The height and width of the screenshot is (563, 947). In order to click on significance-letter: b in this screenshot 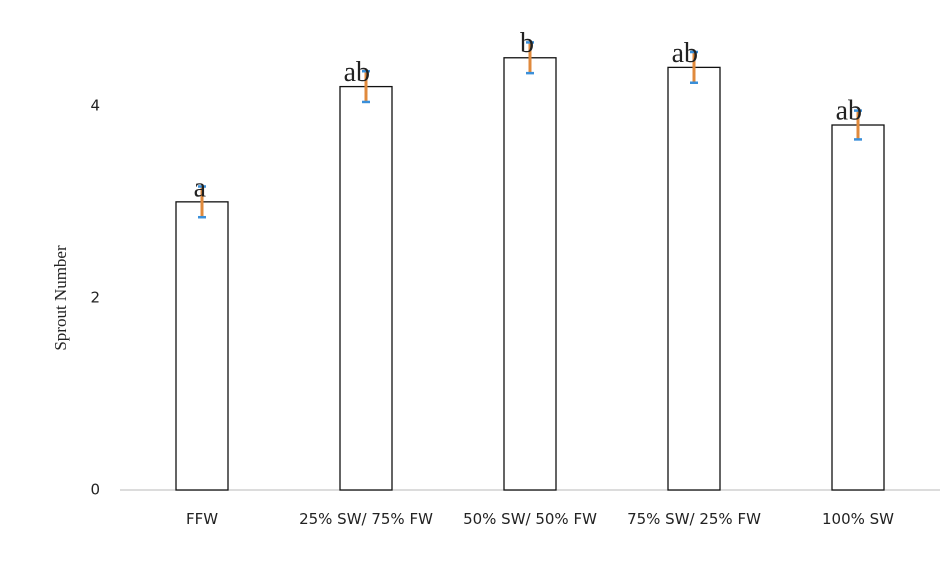, I will do `click(527, 43)`.